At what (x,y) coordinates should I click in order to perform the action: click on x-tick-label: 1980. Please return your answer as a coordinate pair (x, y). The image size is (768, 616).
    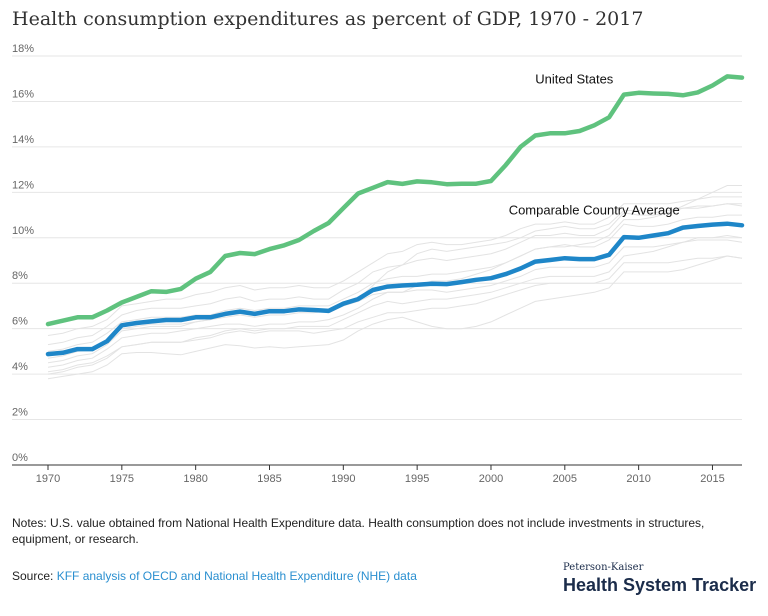
    Looking at the image, I should click on (195, 479).